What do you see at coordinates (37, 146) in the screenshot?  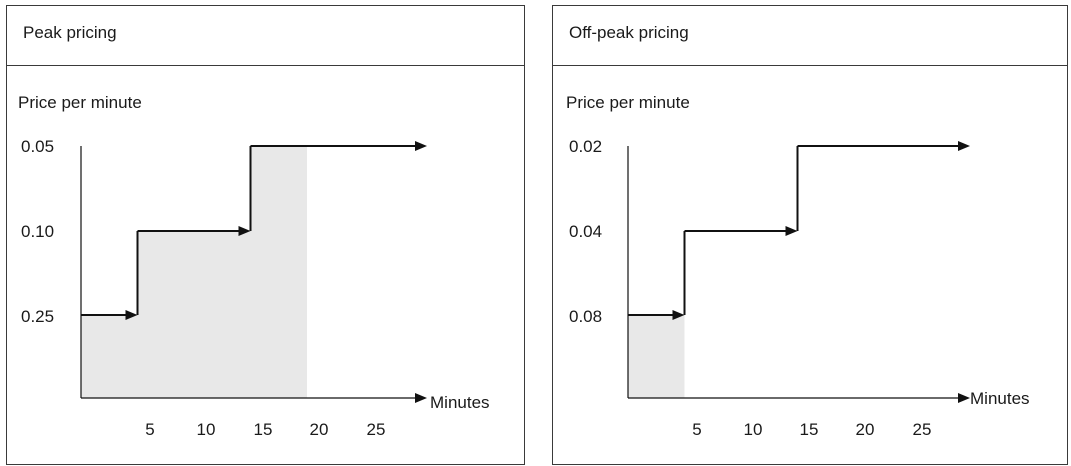 I see `y-tick-label: 0.05` at bounding box center [37, 146].